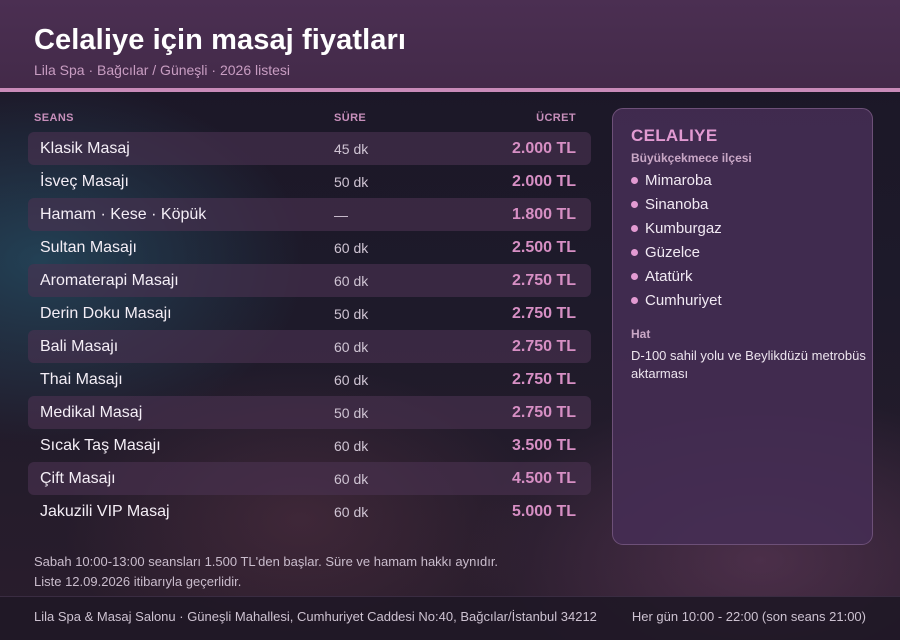 Image resolution: width=900 pixels, height=640 pixels. What do you see at coordinates (81, 379) in the screenshot?
I see `row-name: Thai Masajı` at bounding box center [81, 379].